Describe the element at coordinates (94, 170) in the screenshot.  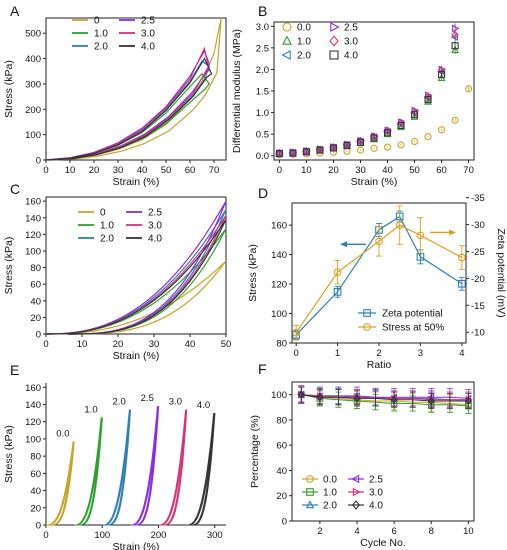
I see `x-tick-label: 20` at that location.